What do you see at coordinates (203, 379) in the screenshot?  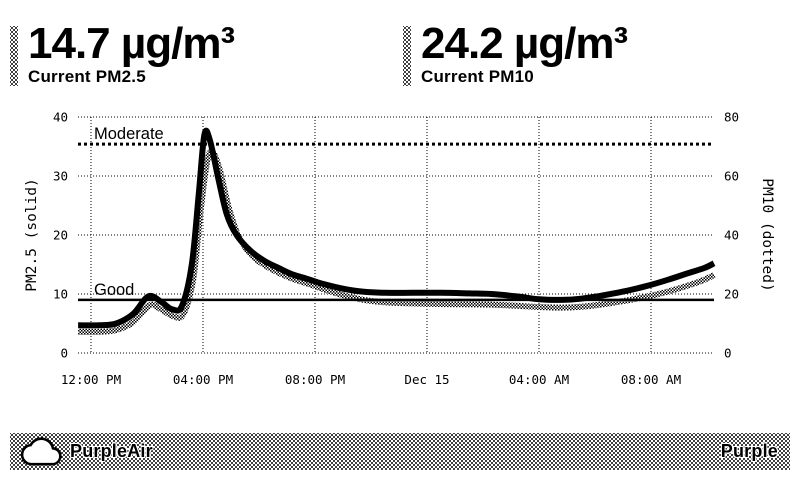 I see `x-tick-label: 04:00 PM` at bounding box center [203, 379].